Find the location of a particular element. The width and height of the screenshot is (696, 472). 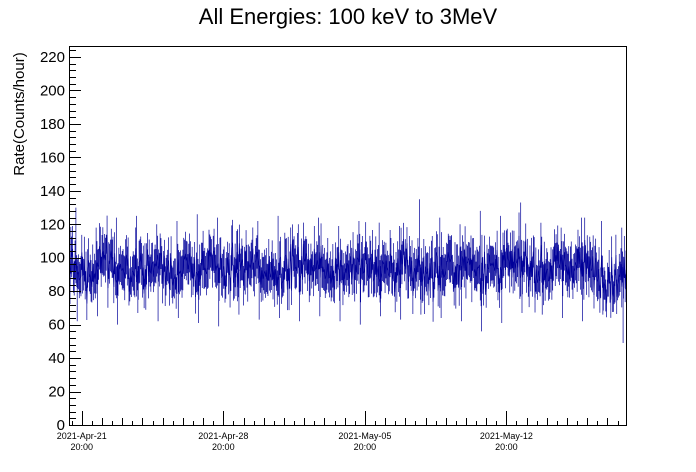

y-tick-label: 80 is located at coordinates (56, 291).